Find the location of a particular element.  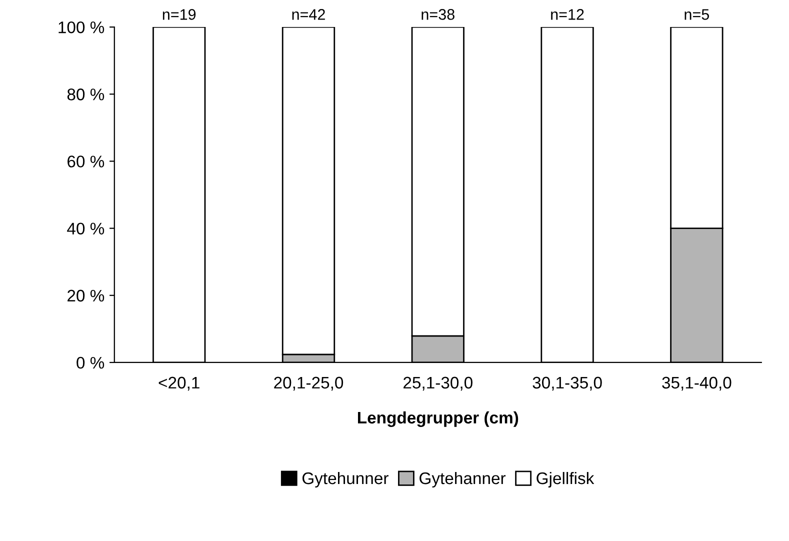

y-tick-label: 60 % is located at coordinates (86, 162).